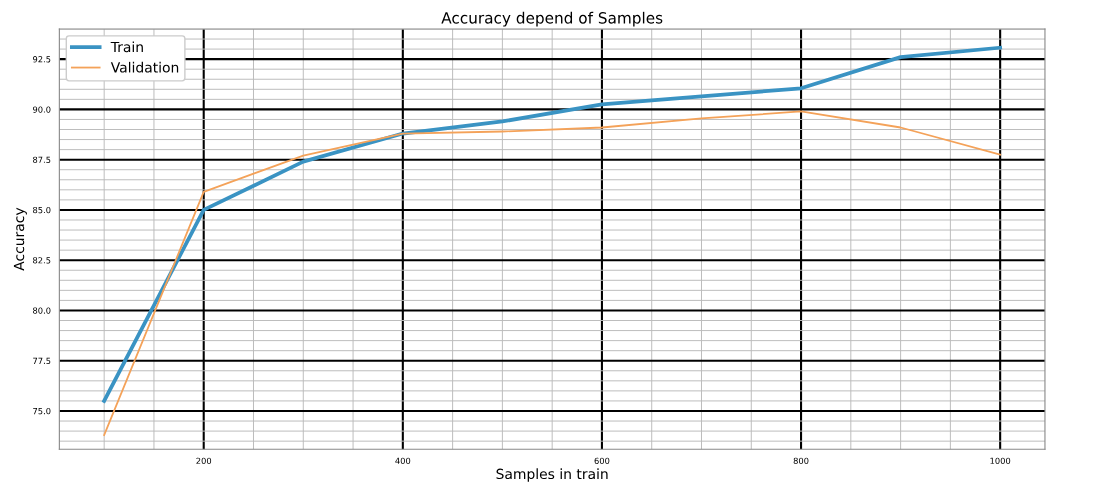 Image resolution: width=1120 pixels, height=483 pixels. Describe the element at coordinates (126, 47) in the screenshot. I see `legend-label: Train` at that location.